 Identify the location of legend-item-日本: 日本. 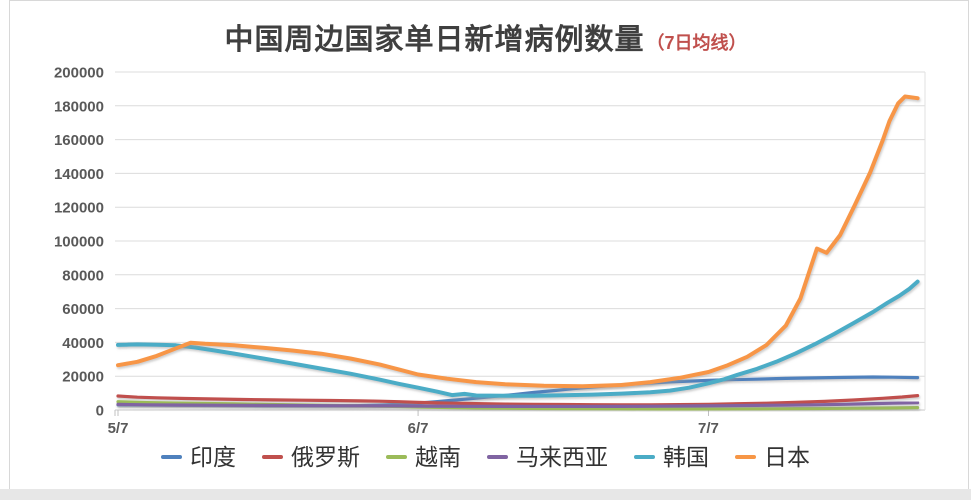
(772, 456).